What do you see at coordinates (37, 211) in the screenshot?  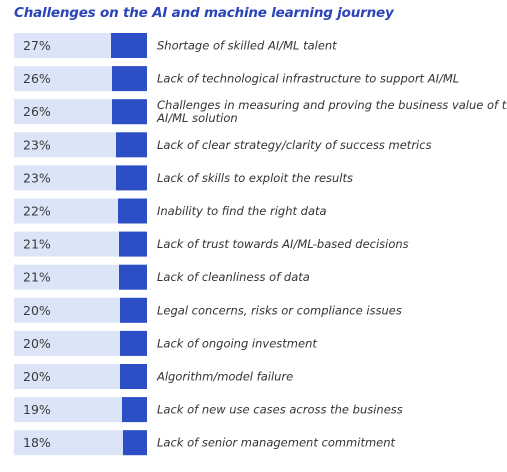 I see `value-label: 22%` at bounding box center [37, 211].